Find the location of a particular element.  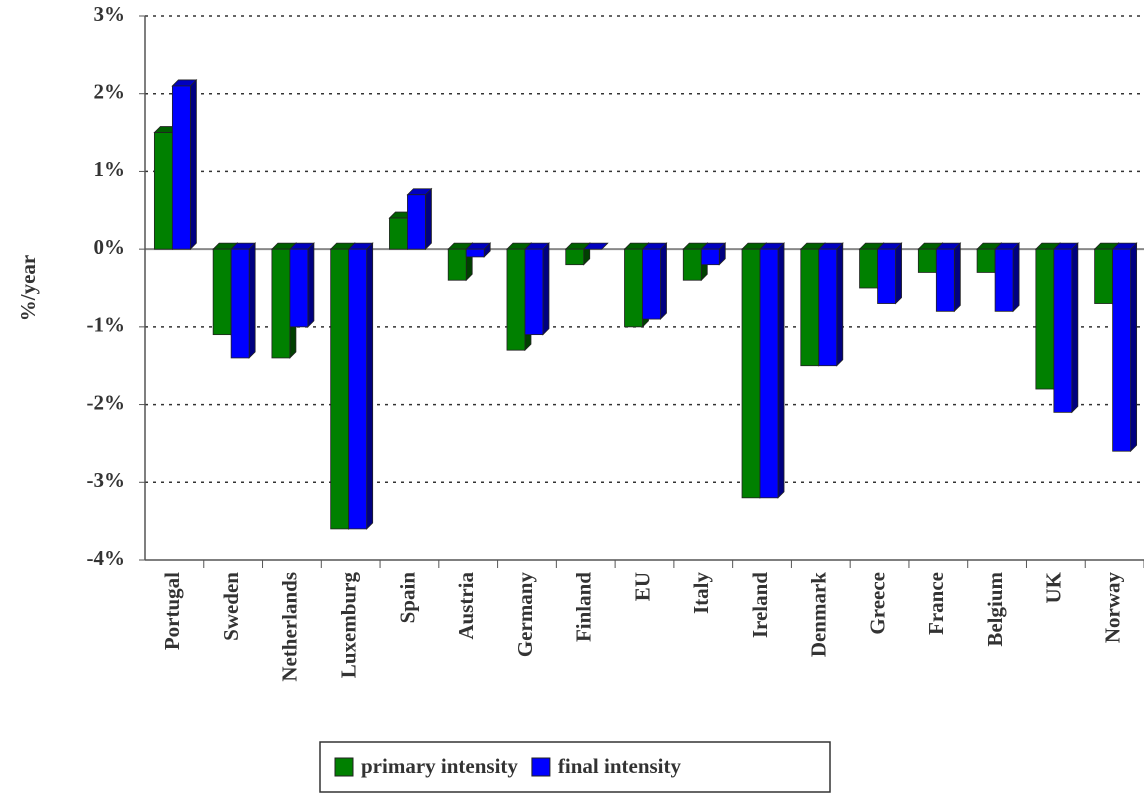

x-tick-label: Norway is located at coordinates (1112, 608).